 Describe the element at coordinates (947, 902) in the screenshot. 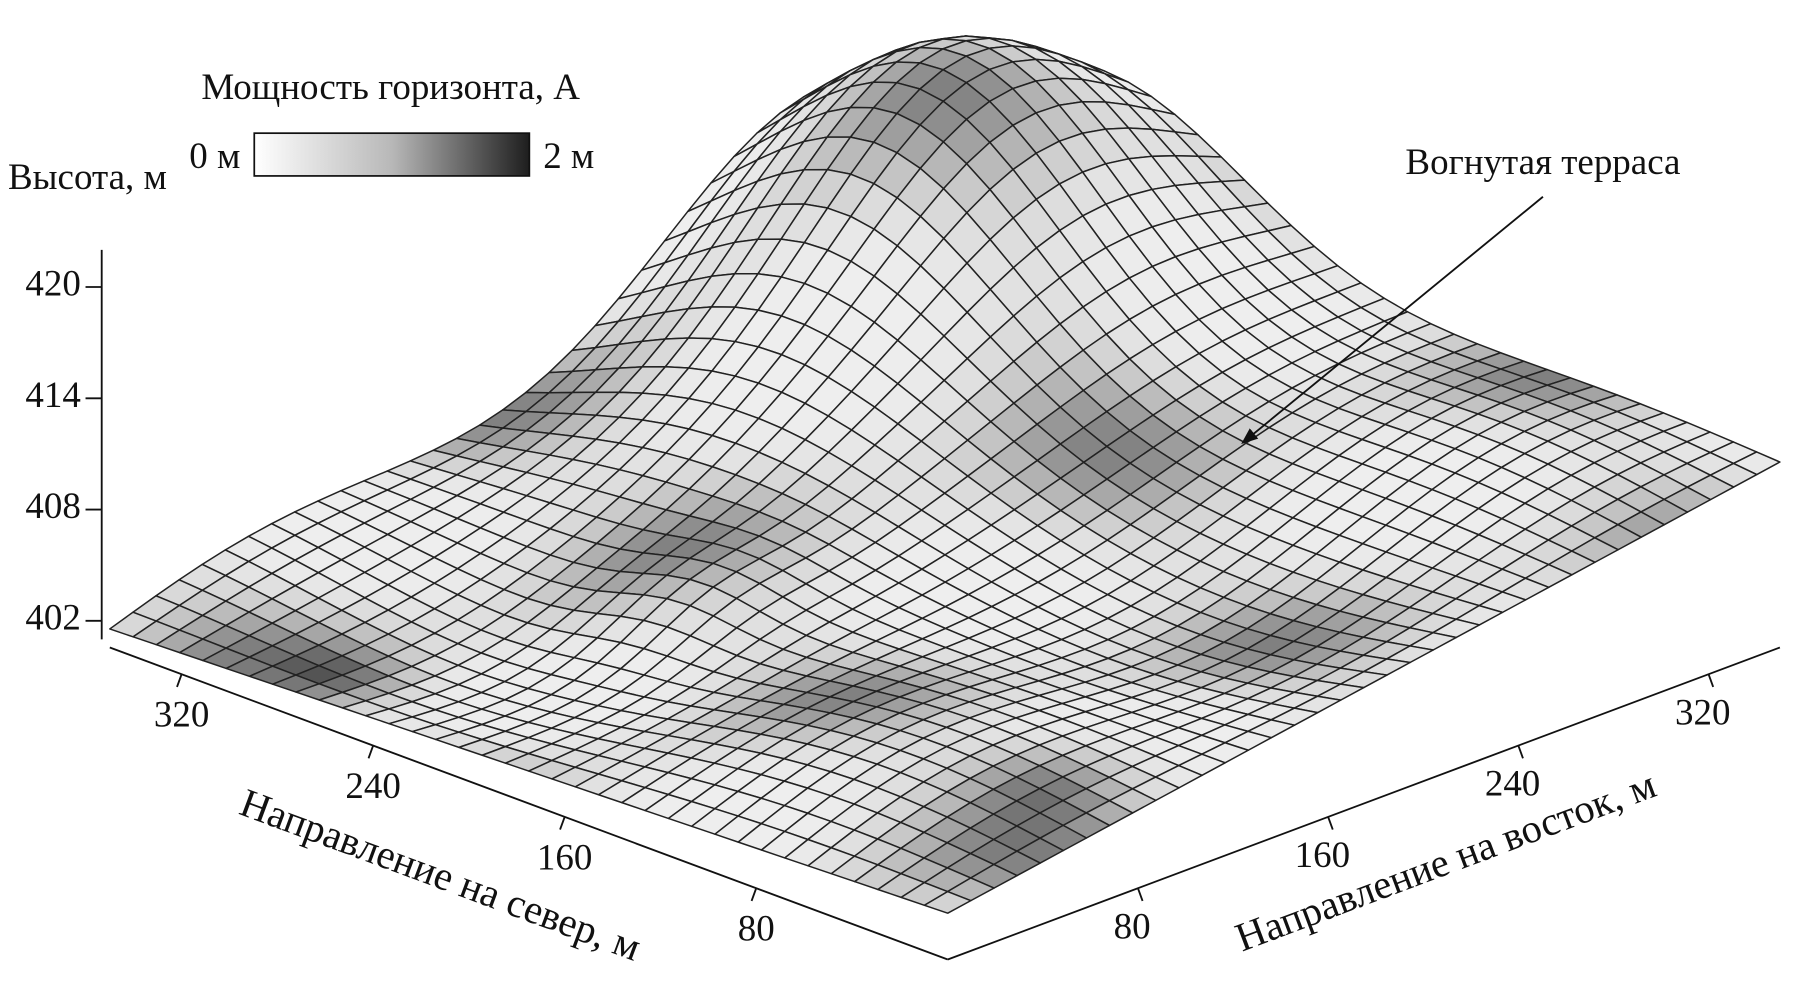

I see `mesh-cell` at that location.